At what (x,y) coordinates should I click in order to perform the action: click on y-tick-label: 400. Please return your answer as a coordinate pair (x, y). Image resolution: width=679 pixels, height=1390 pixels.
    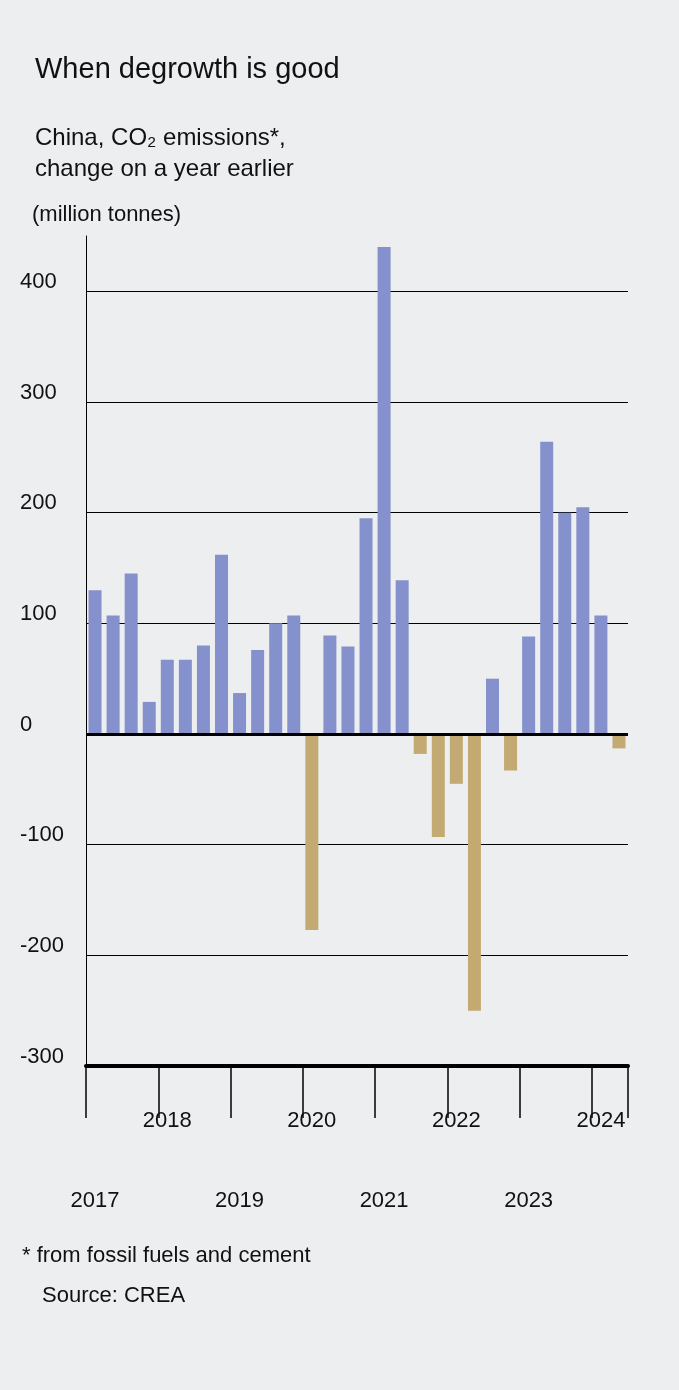
    Looking at the image, I should click on (38, 280).